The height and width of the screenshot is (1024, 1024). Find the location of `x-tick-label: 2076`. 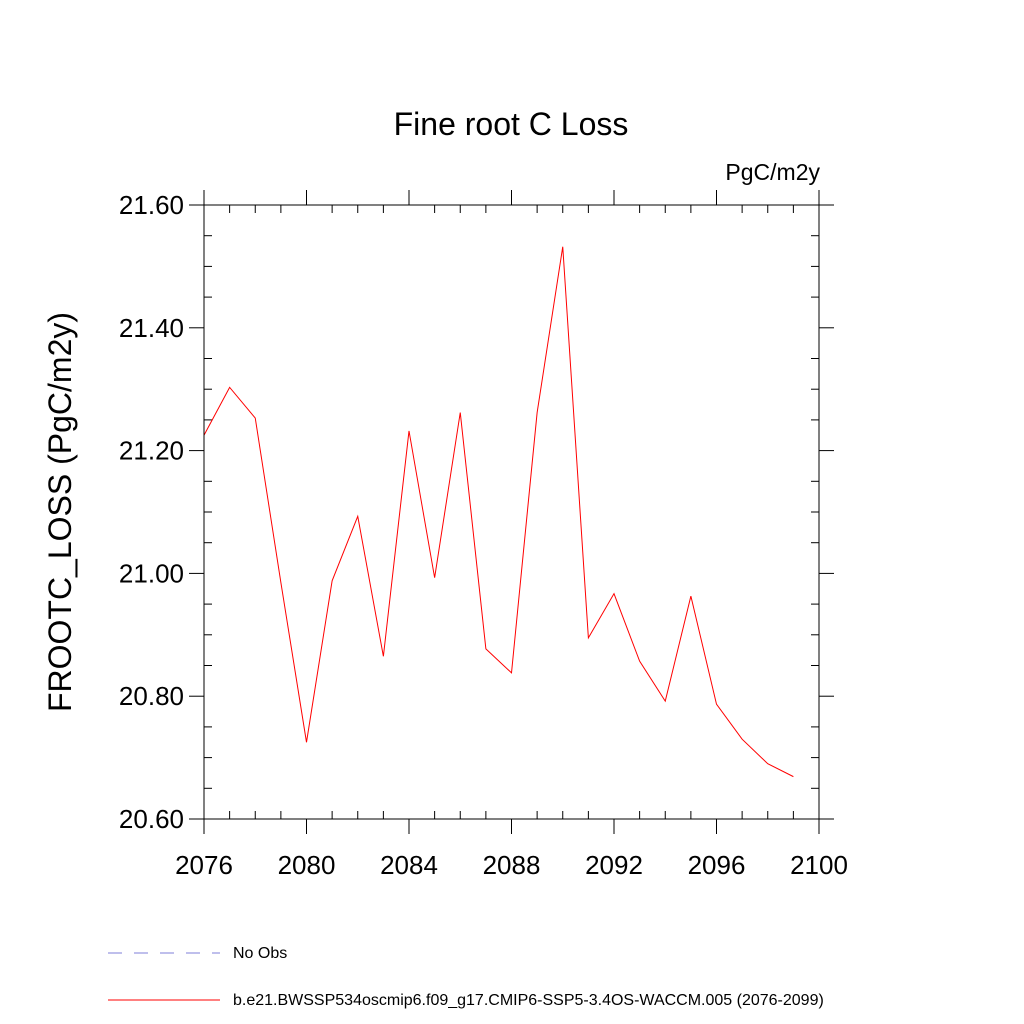

x-tick-label: 2076 is located at coordinates (204, 865).